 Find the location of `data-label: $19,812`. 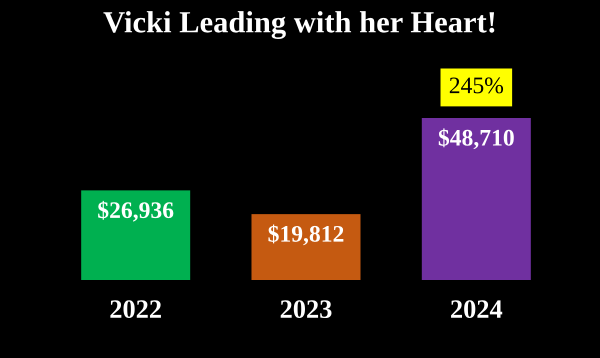

data-label: $19,812 is located at coordinates (306, 235).